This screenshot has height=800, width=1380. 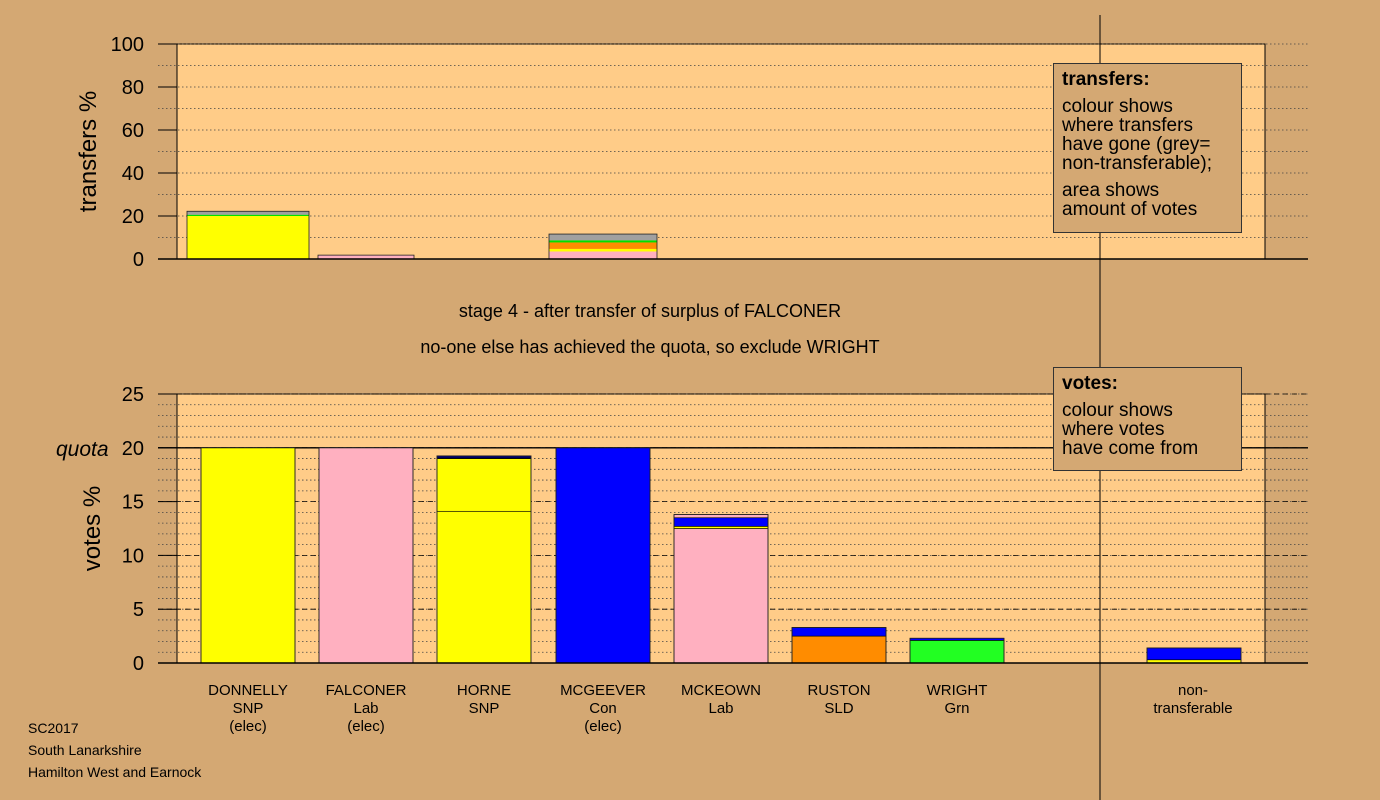 I want to click on candidate-name: RUSTON, so click(x=839, y=690).